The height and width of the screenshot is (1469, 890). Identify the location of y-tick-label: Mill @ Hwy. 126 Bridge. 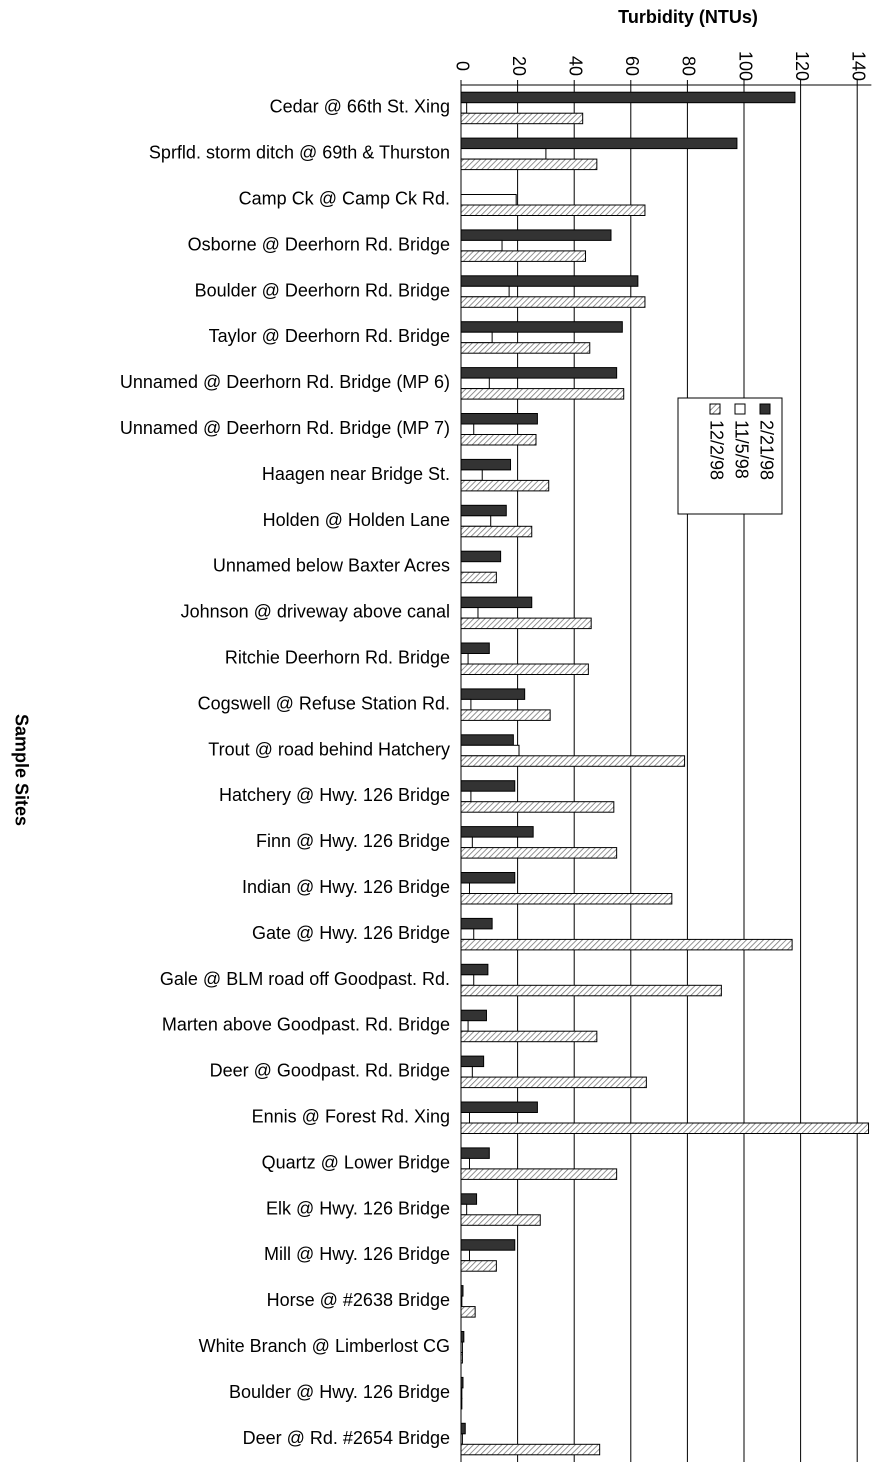
(357, 1254).